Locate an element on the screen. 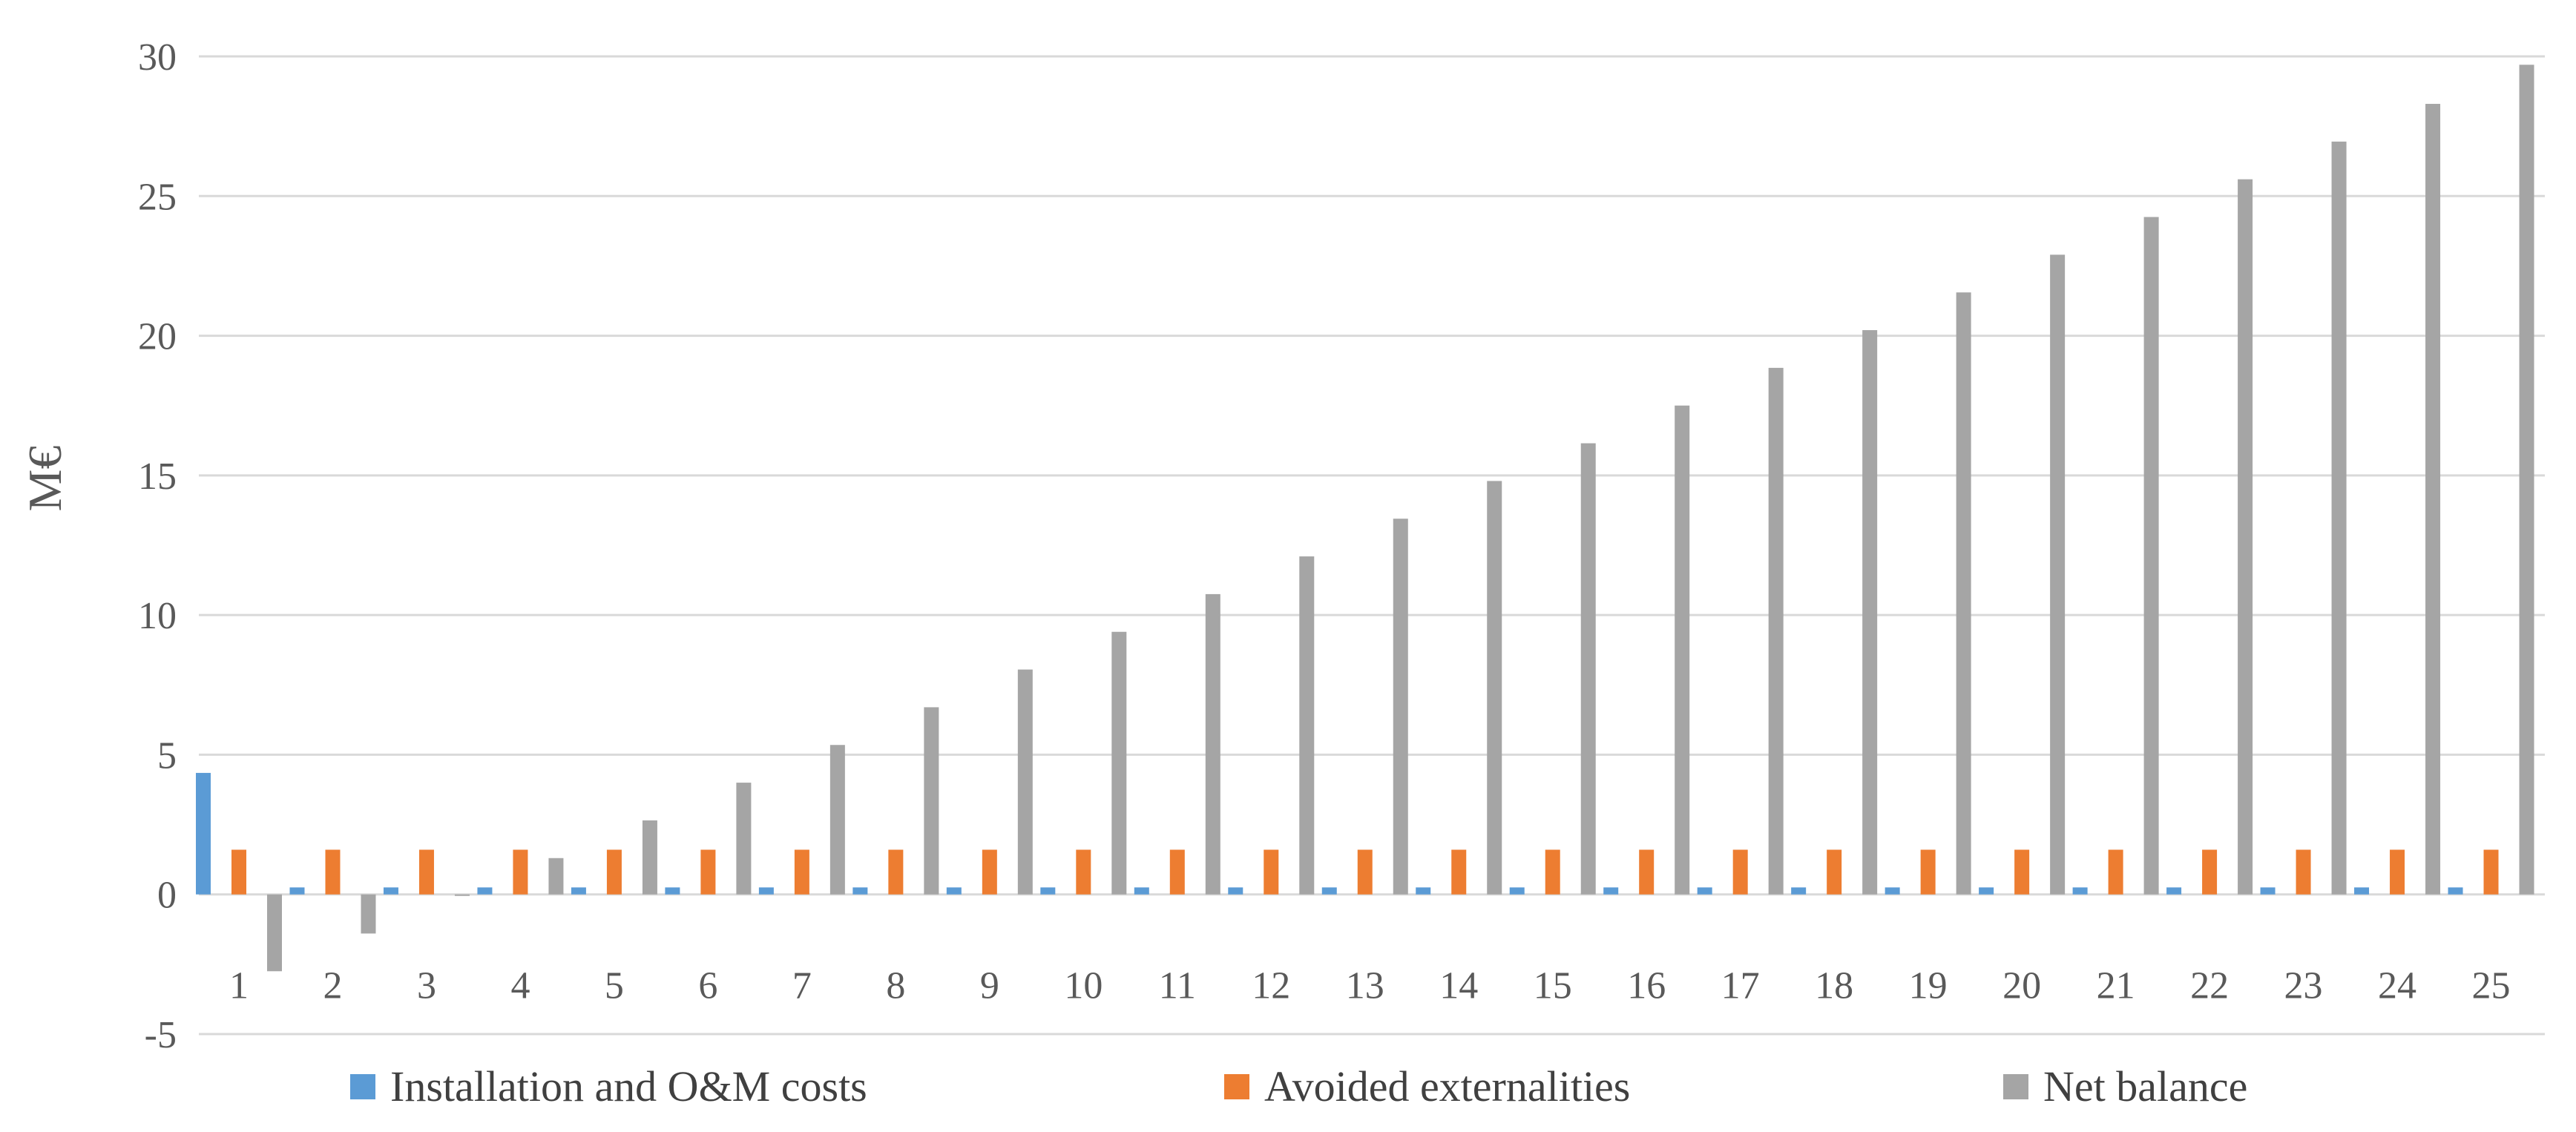 Image resolution: width=2576 pixels, height=1132 pixels. x-tick-label: 2 is located at coordinates (332, 986).